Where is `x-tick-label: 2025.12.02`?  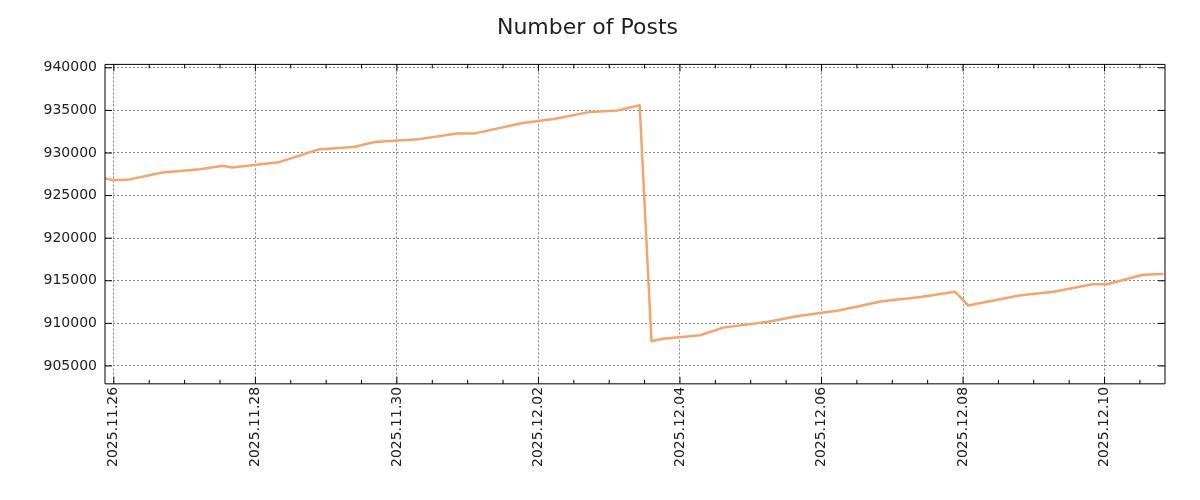
x-tick-label: 2025.12.02 is located at coordinates (537, 427).